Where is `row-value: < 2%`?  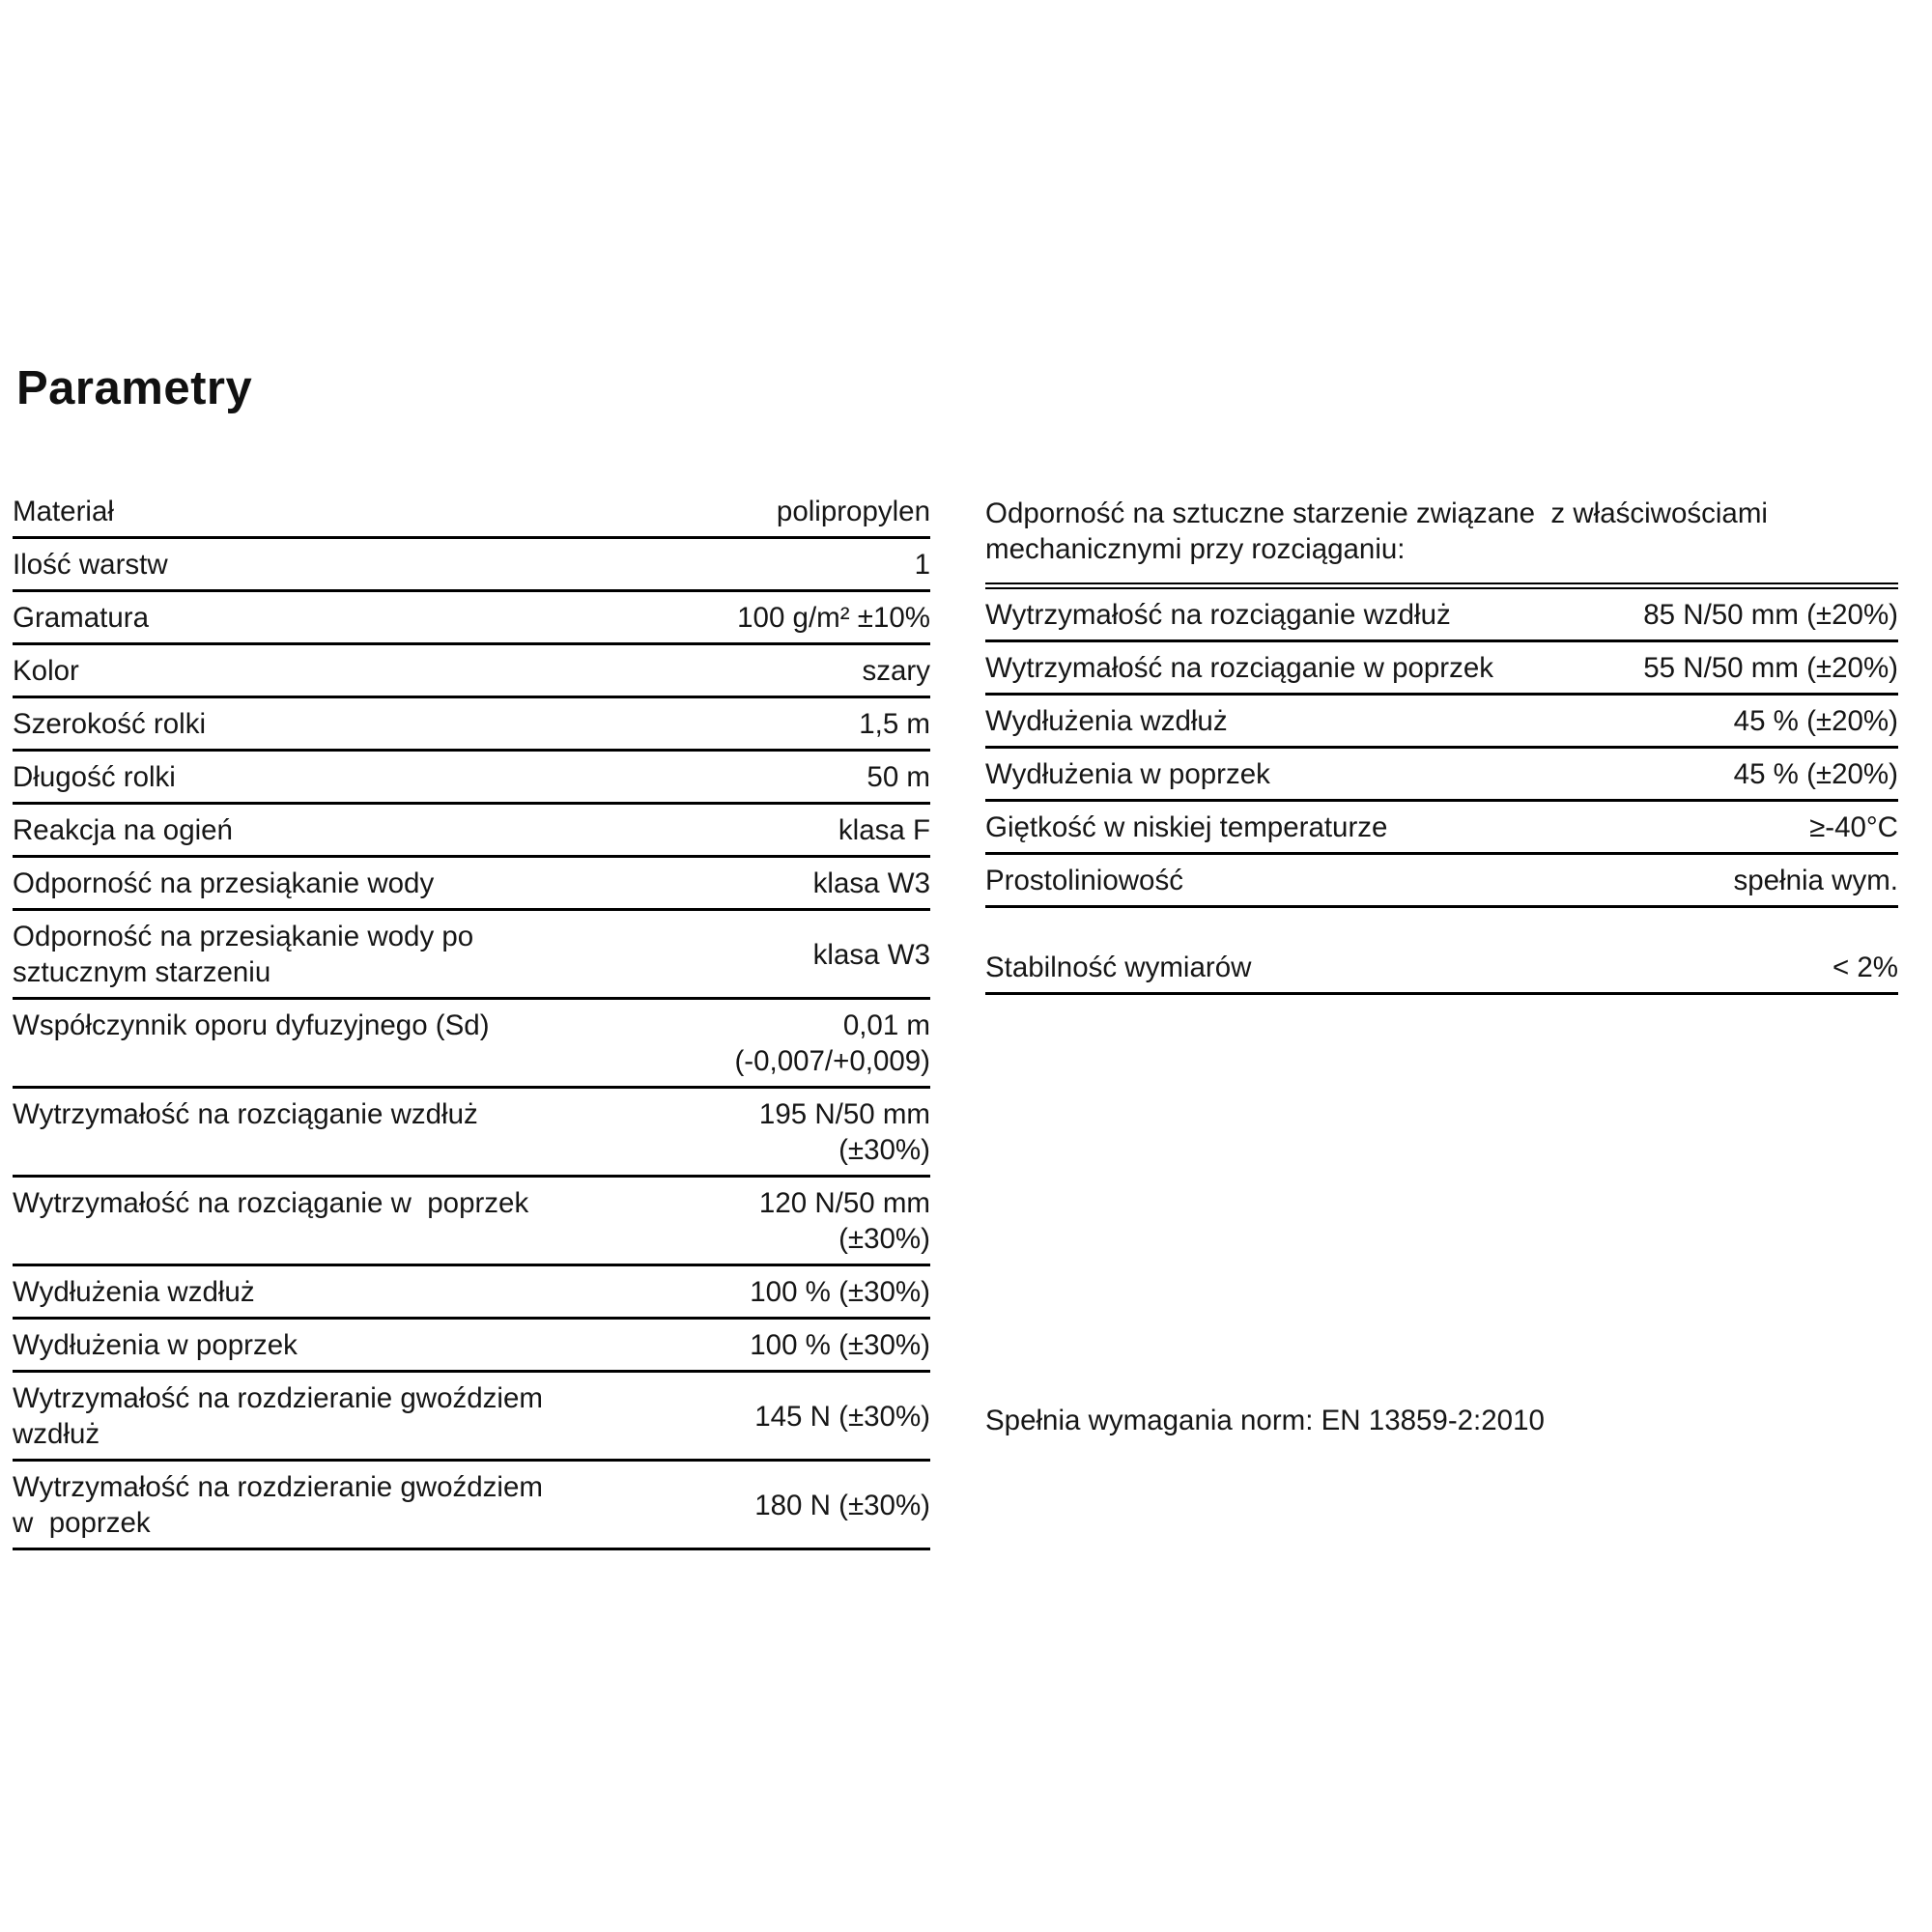
row-value: < 2% is located at coordinates (1865, 967).